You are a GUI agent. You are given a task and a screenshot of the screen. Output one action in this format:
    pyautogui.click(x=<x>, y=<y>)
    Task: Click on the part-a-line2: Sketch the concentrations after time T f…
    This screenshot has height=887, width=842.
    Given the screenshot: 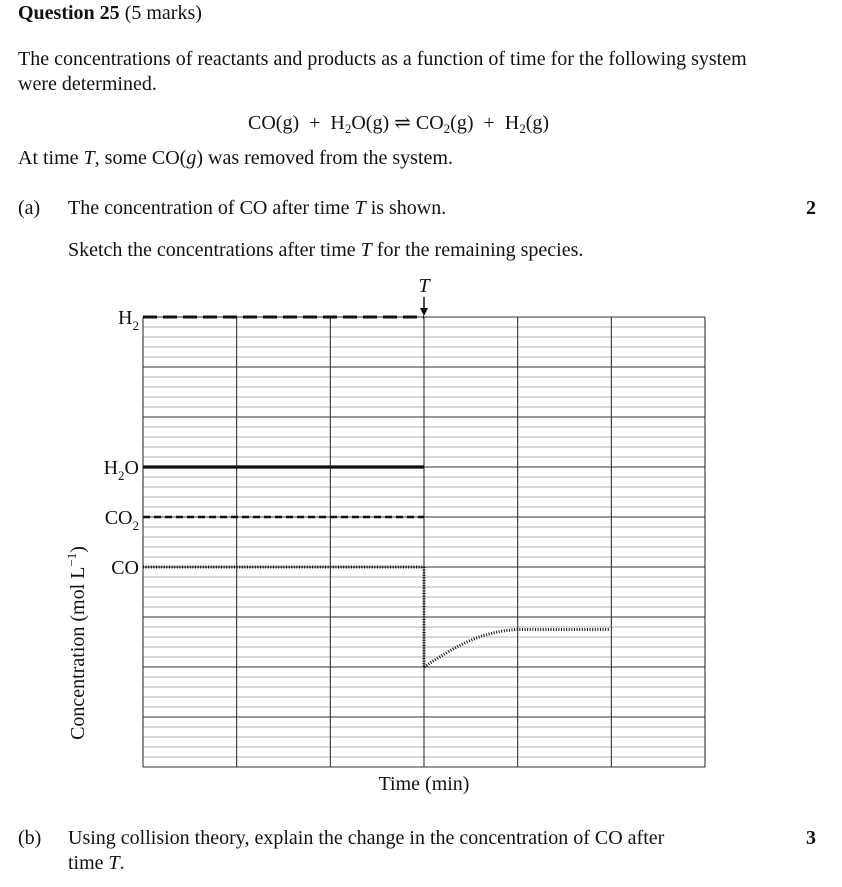 What is the action you would take?
    pyautogui.click(x=326, y=250)
    